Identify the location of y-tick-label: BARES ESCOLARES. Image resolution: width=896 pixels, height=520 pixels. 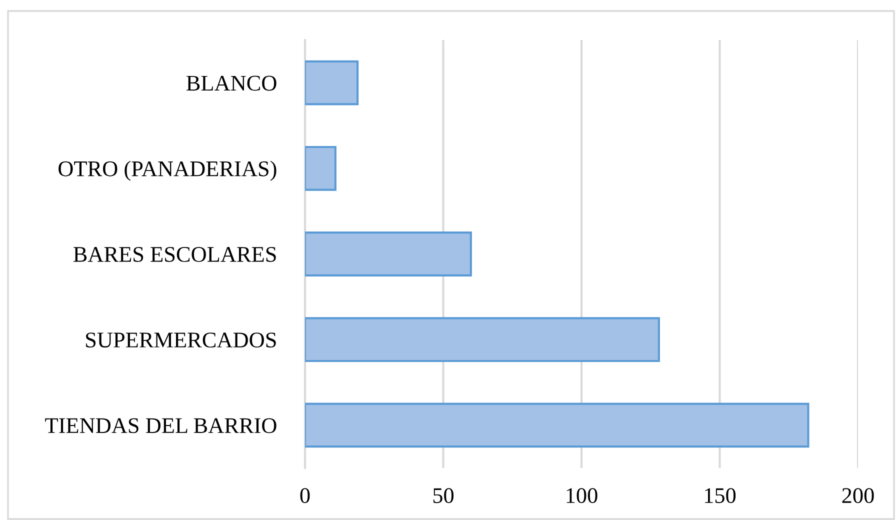
(175, 254).